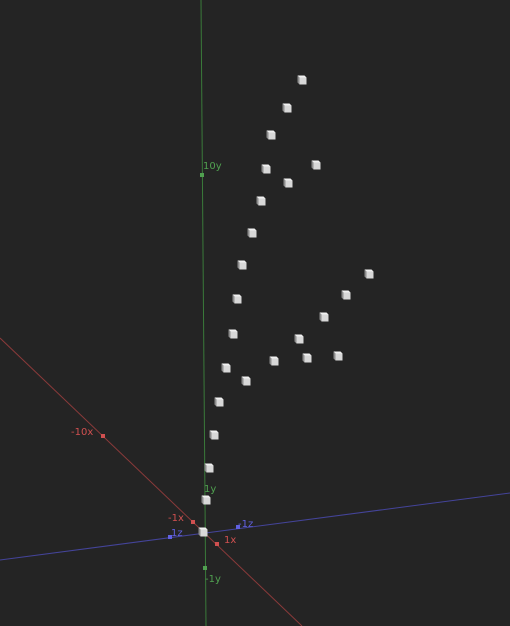 This screenshot has height=626, width=510. I want to click on x-tick-neg1, so click(193, 522).